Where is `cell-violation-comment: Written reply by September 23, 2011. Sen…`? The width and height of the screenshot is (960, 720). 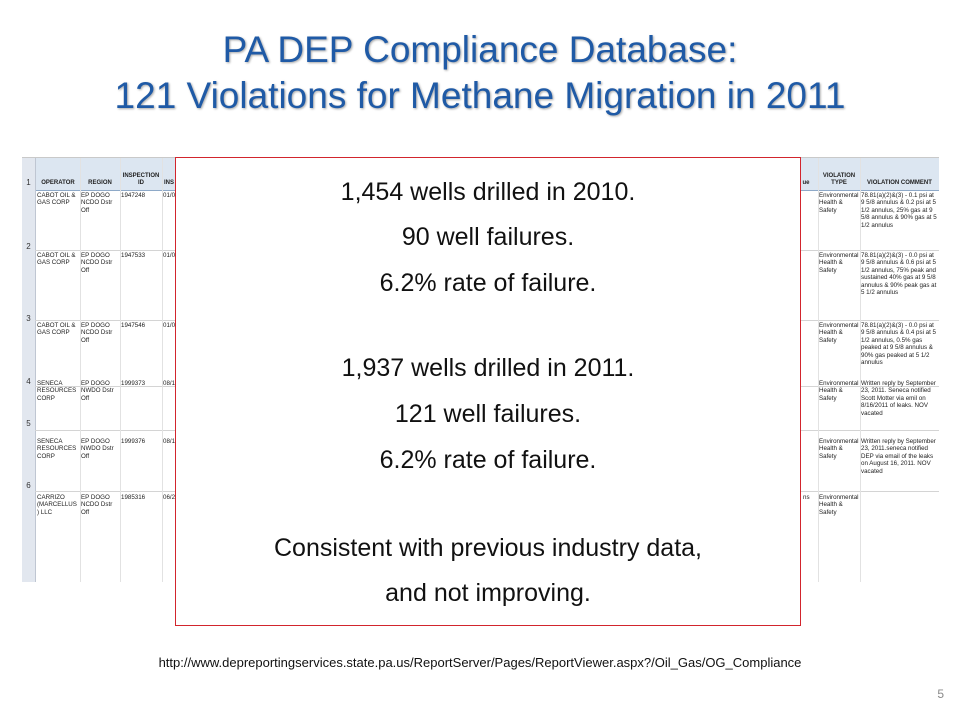
cell-violation-comment: Written reply by September 23, 2011. Sen… is located at coordinates (898, 398).